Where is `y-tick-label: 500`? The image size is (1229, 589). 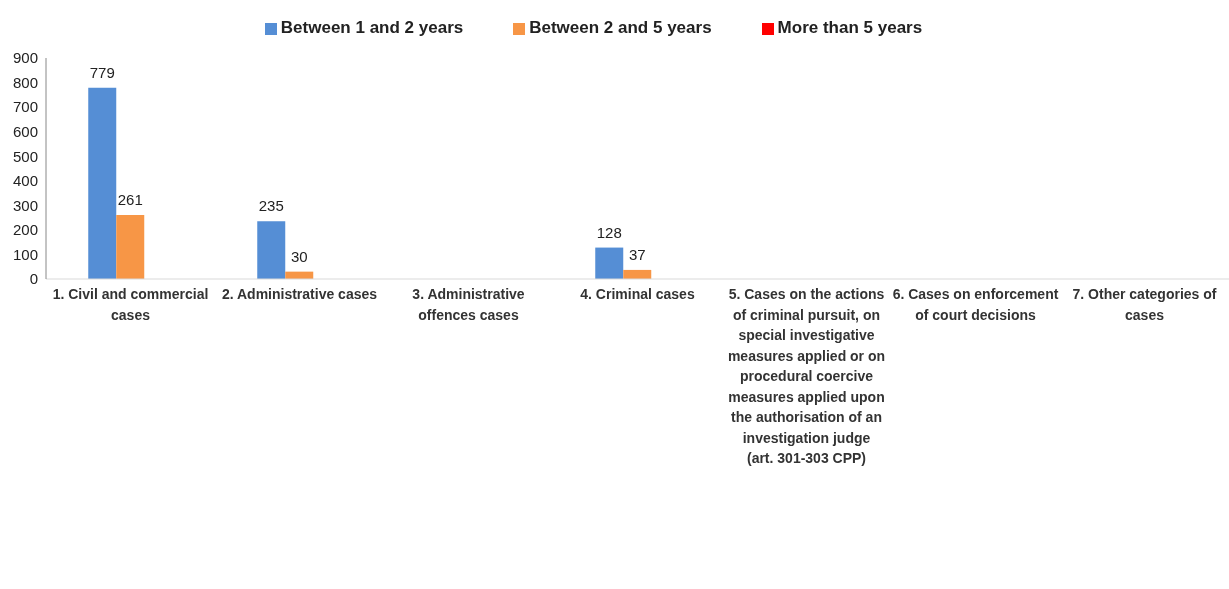 y-tick-label: 500 is located at coordinates (25, 156).